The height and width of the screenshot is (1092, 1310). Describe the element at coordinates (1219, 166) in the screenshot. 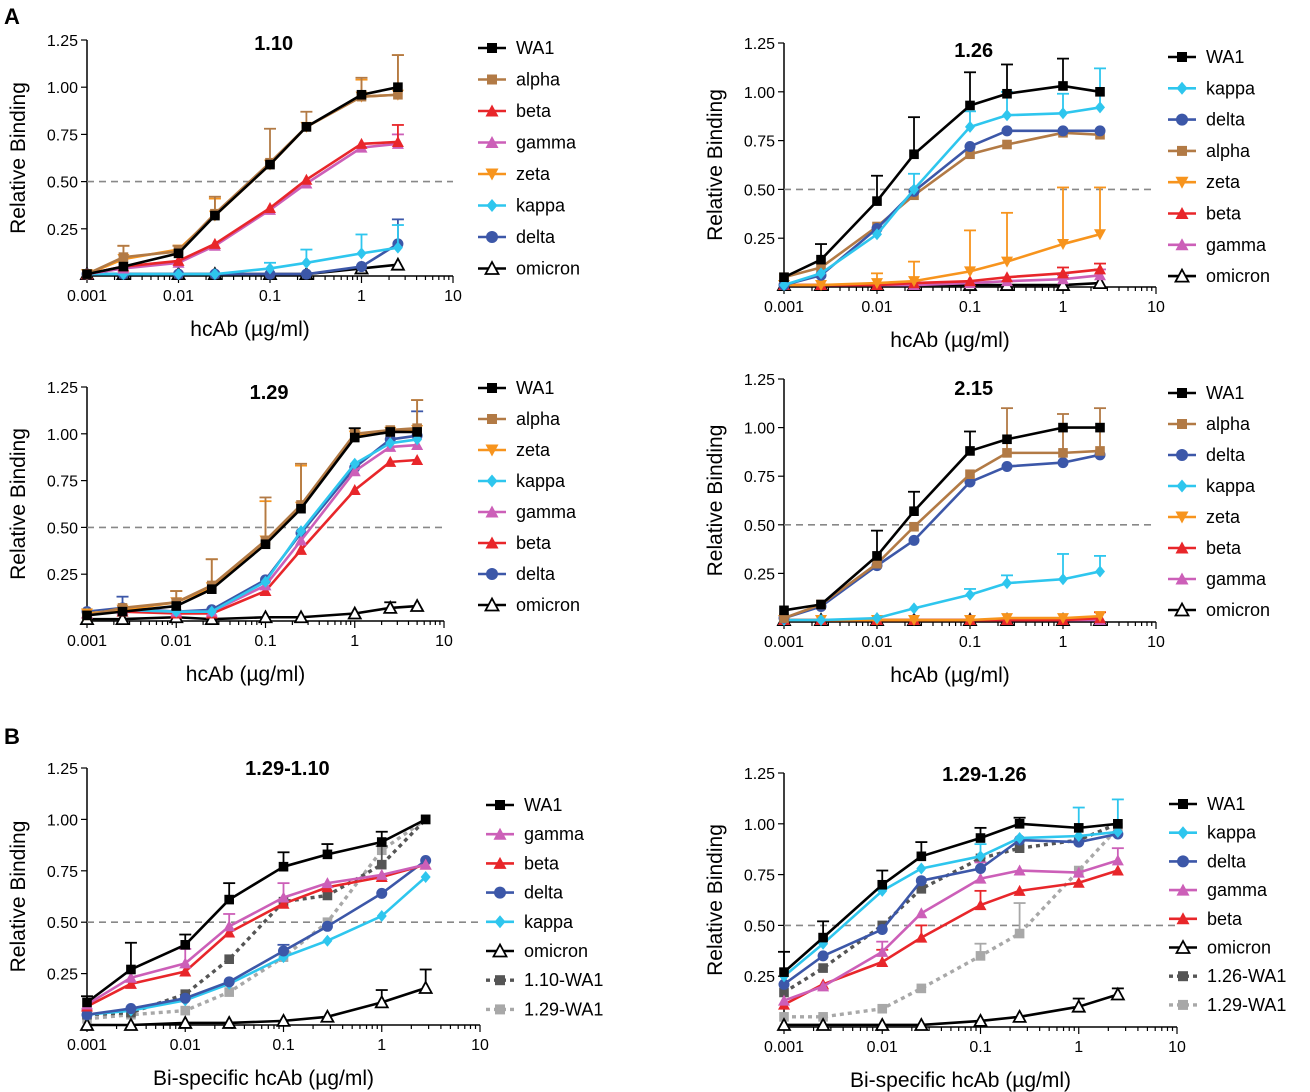

I see `legend: WA1 kappa delta alpha zeta beta gamma omicron` at that location.